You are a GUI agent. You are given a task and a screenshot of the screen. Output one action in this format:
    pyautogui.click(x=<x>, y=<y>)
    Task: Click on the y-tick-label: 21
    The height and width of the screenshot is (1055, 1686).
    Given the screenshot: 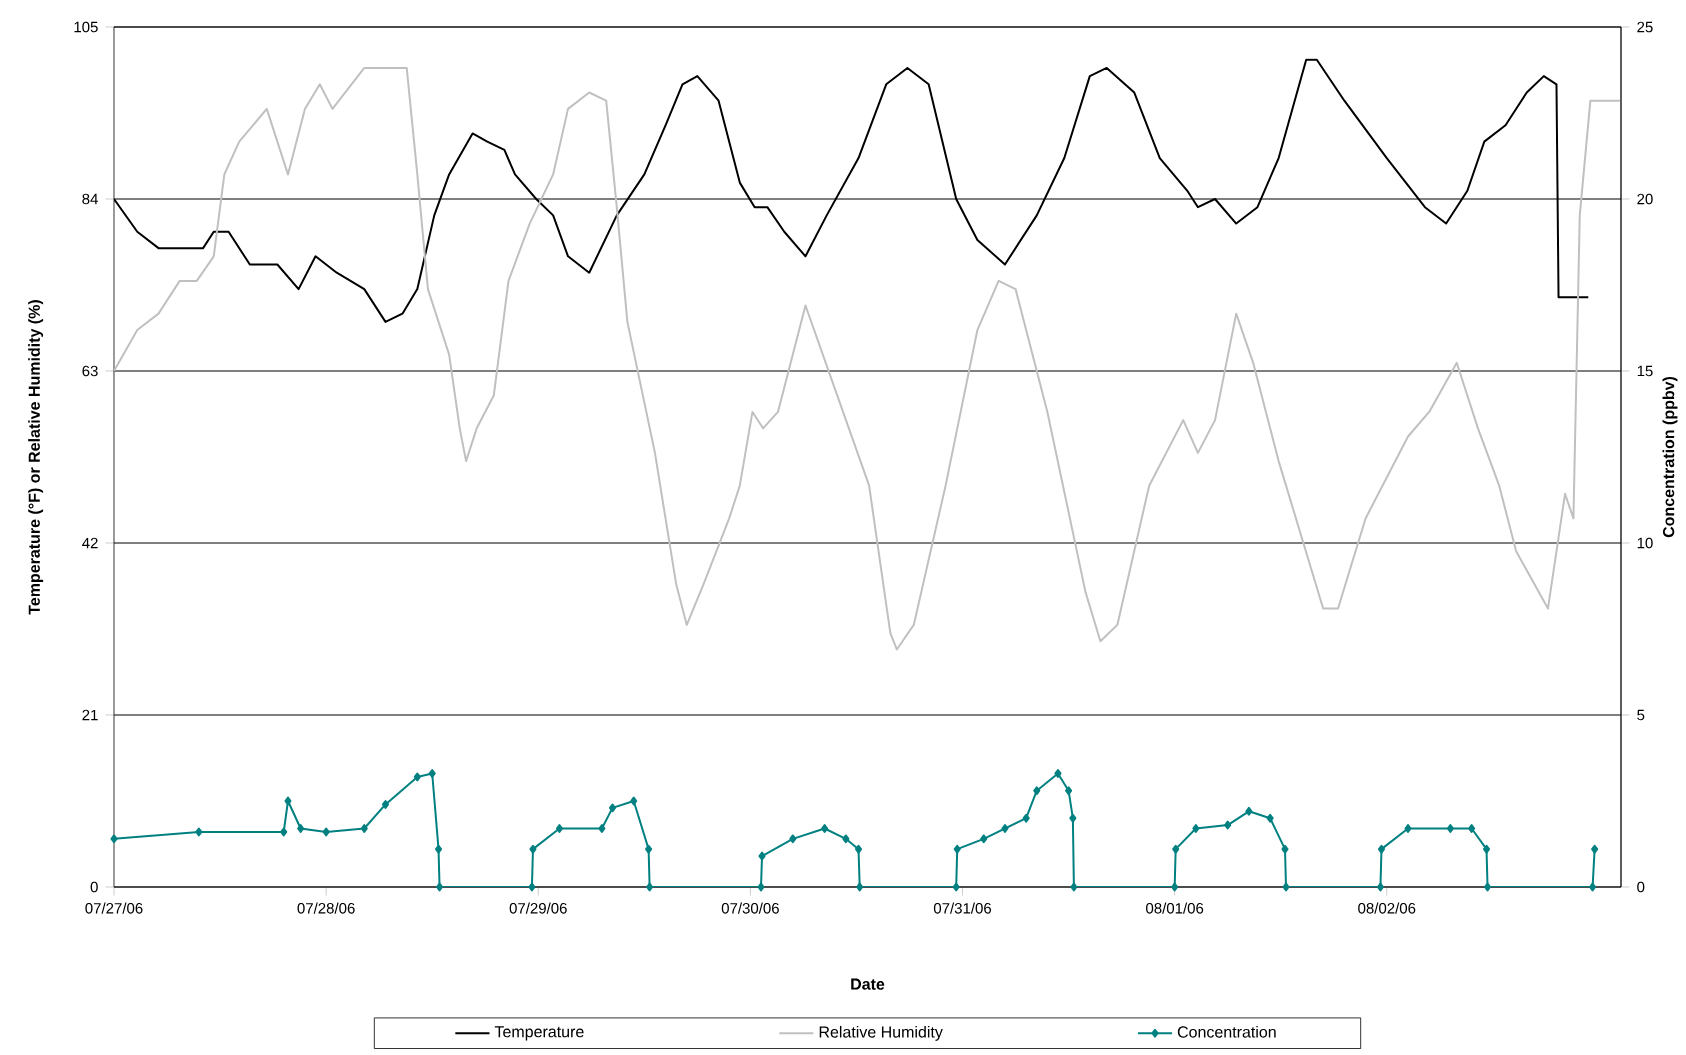 What is the action you would take?
    pyautogui.click(x=90, y=715)
    